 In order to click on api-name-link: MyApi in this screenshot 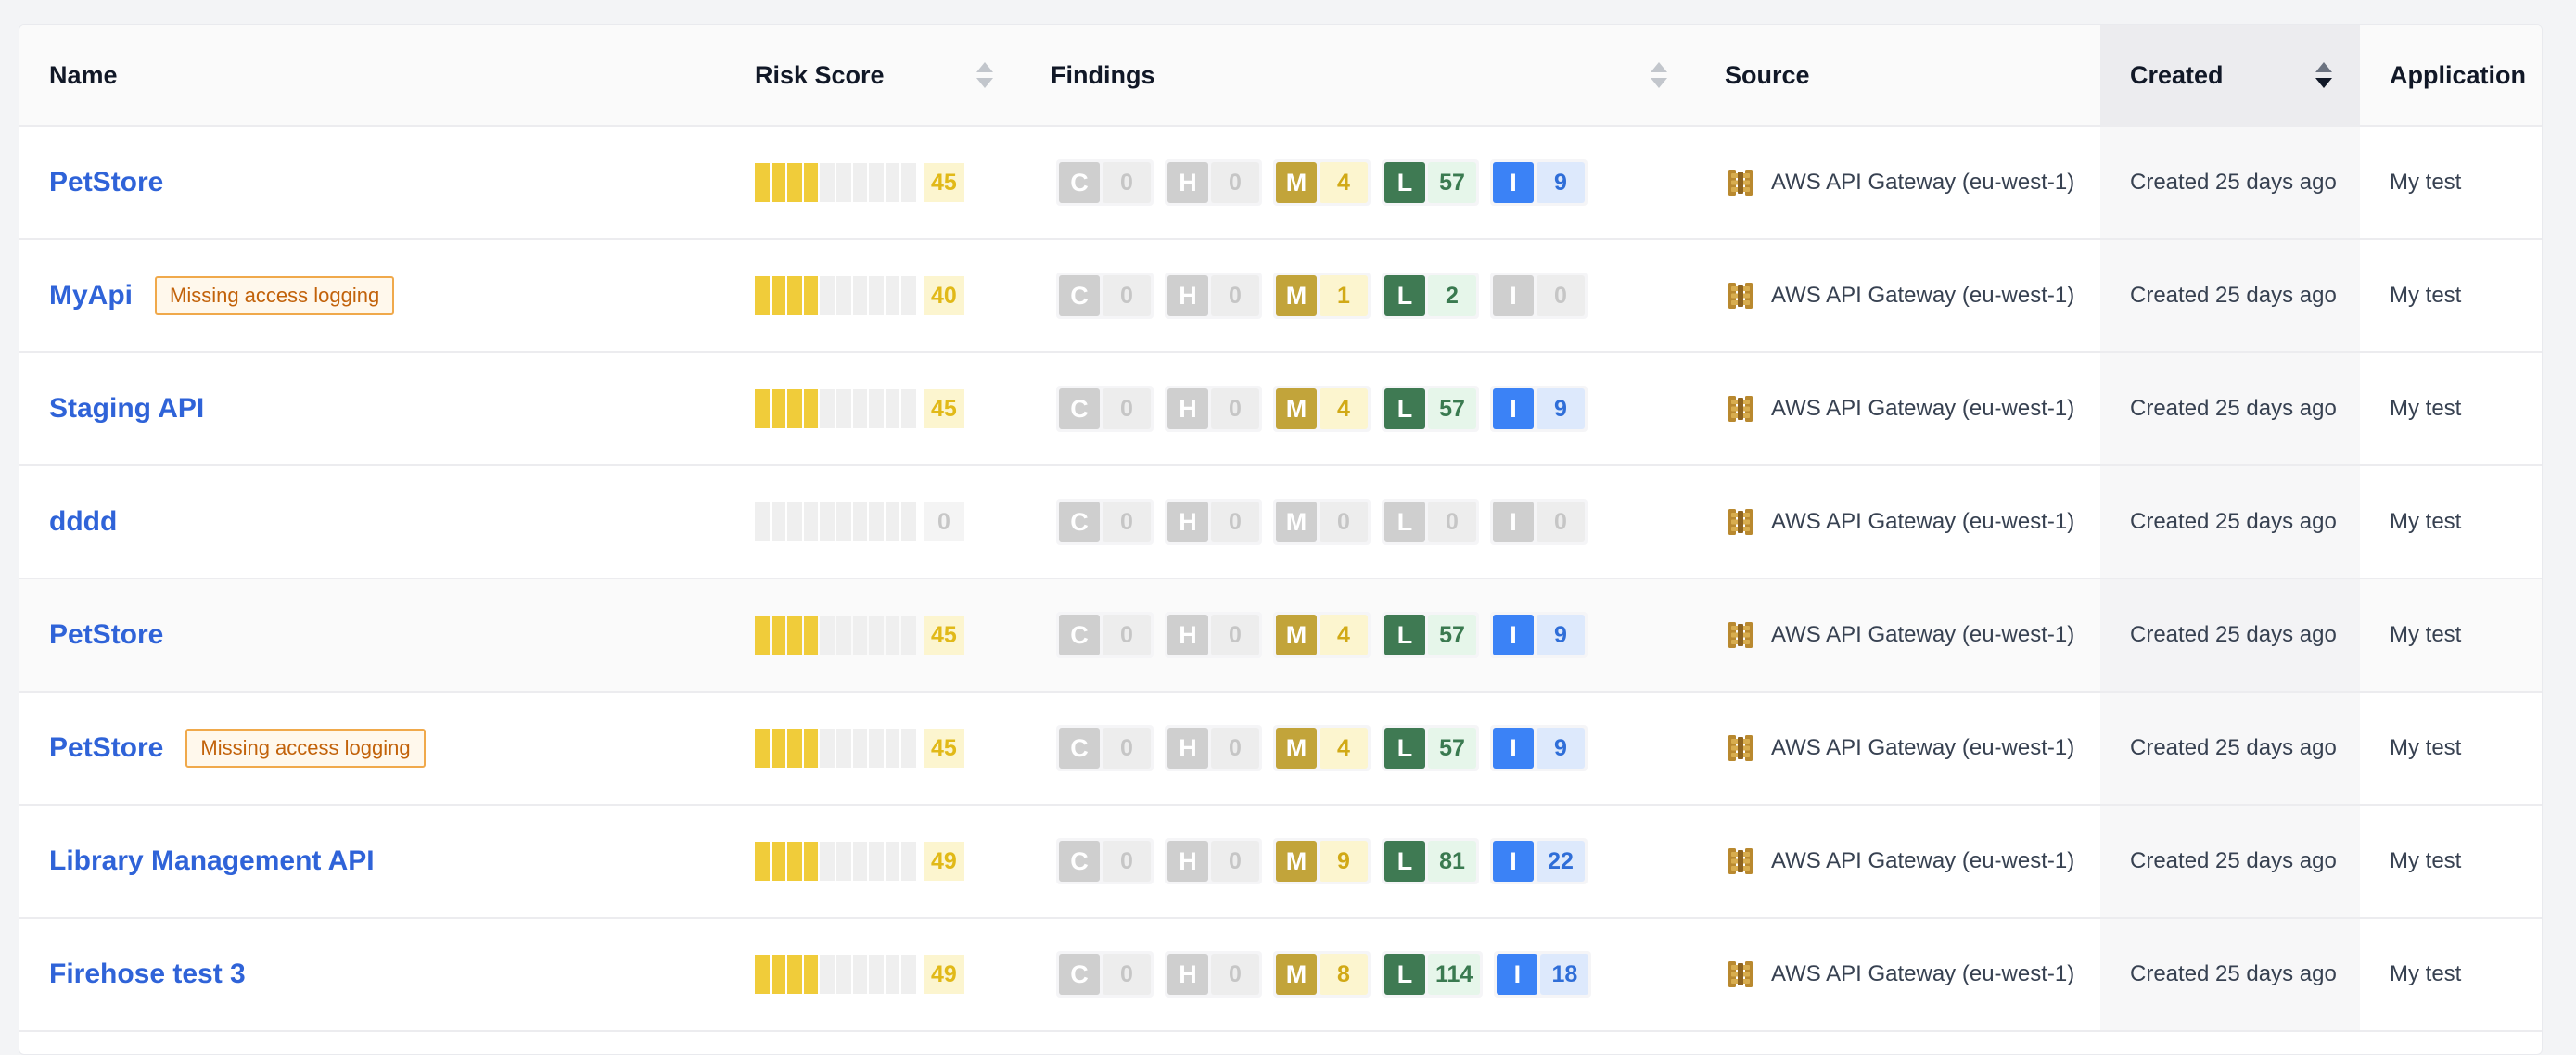, I will do `click(91, 296)`.